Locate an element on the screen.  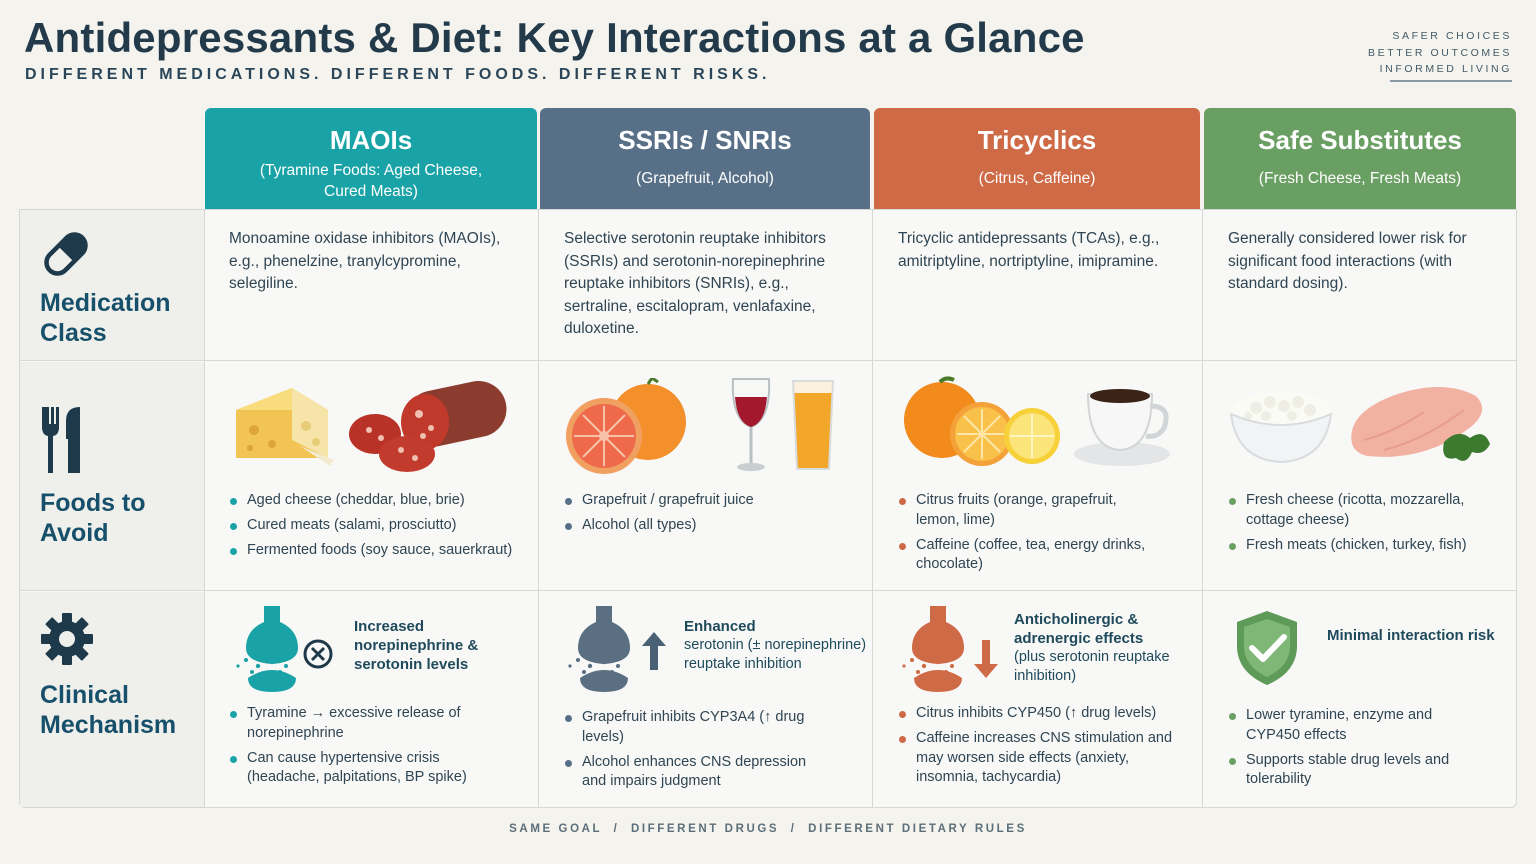
list-item: Grapefruit / grapefruit juice is located at coordinates (709, 501).